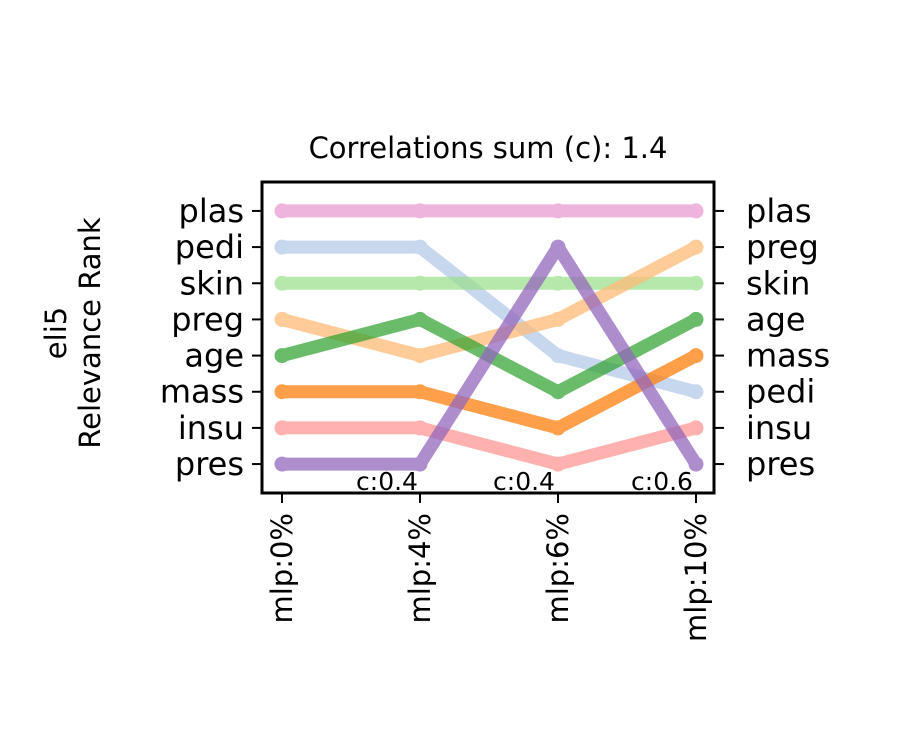  What do you see at coordinates (776, 319) in the screenshot?
I see `right-tick-label: age` at bounding box center [776, 319].